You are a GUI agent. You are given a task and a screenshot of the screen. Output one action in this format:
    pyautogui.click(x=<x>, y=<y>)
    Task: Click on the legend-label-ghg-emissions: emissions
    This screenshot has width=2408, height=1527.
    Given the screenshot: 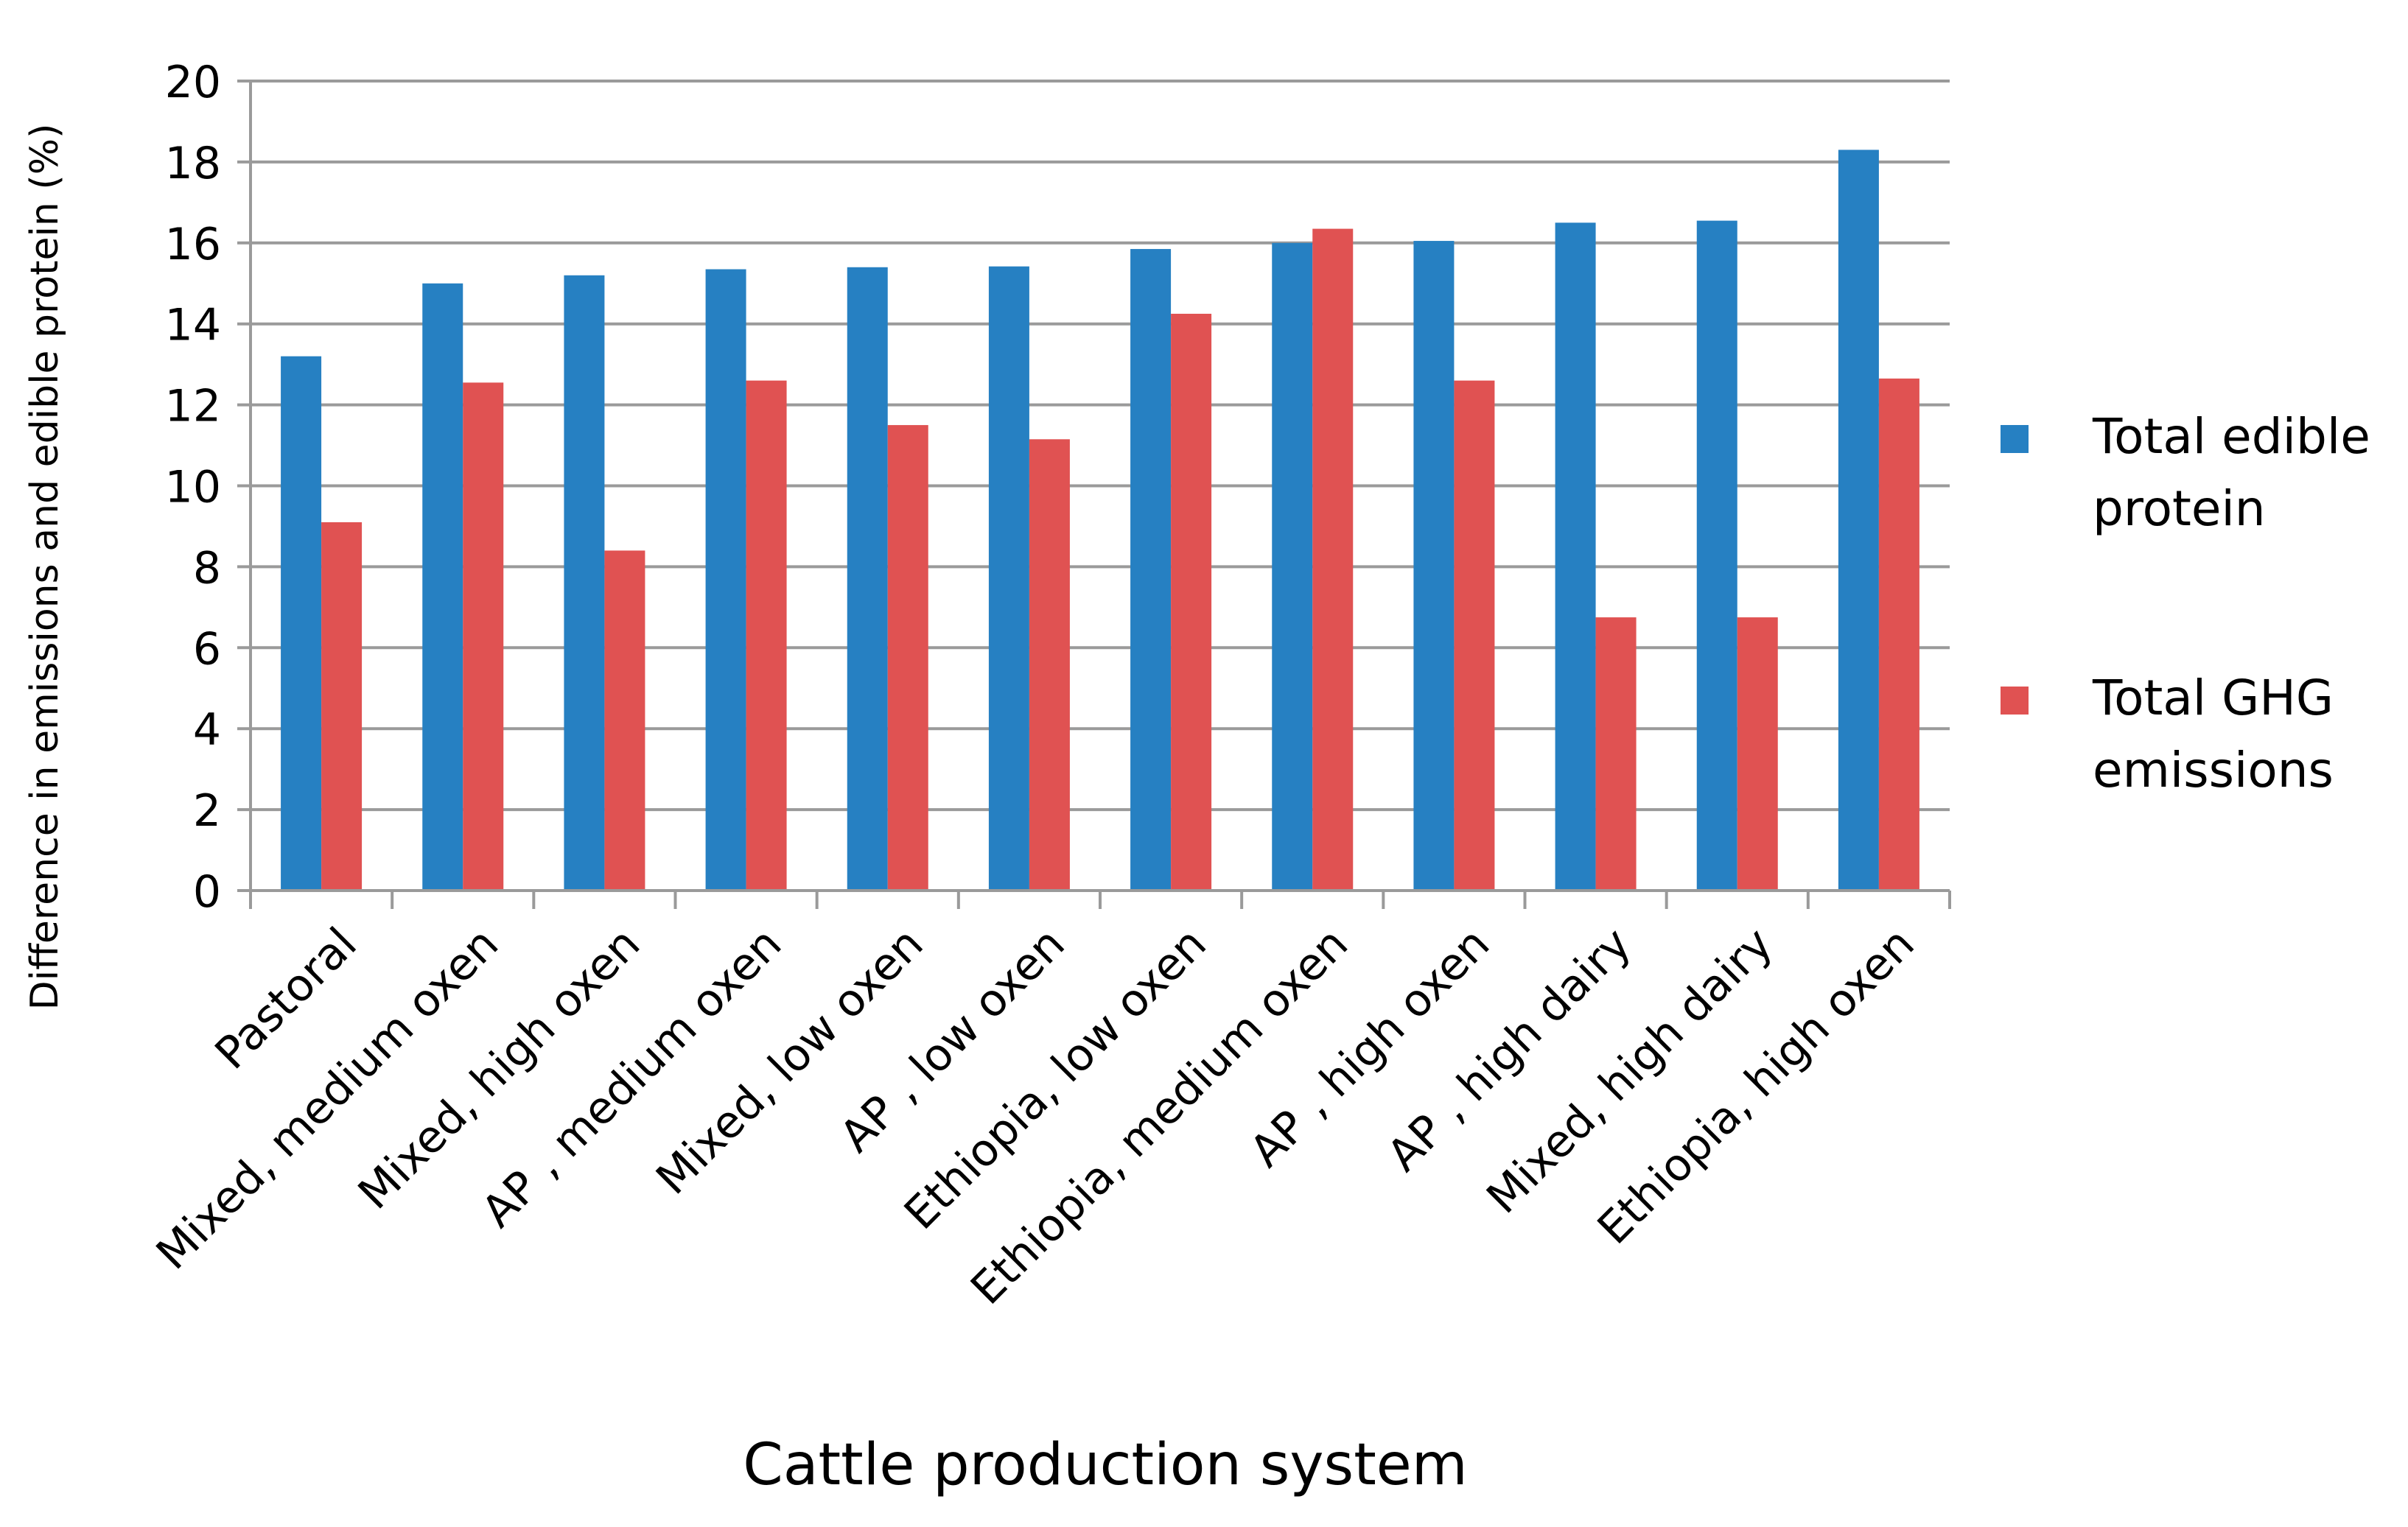 What is the action you would take?
    pyautogui.click(x=2213, y=770)
    